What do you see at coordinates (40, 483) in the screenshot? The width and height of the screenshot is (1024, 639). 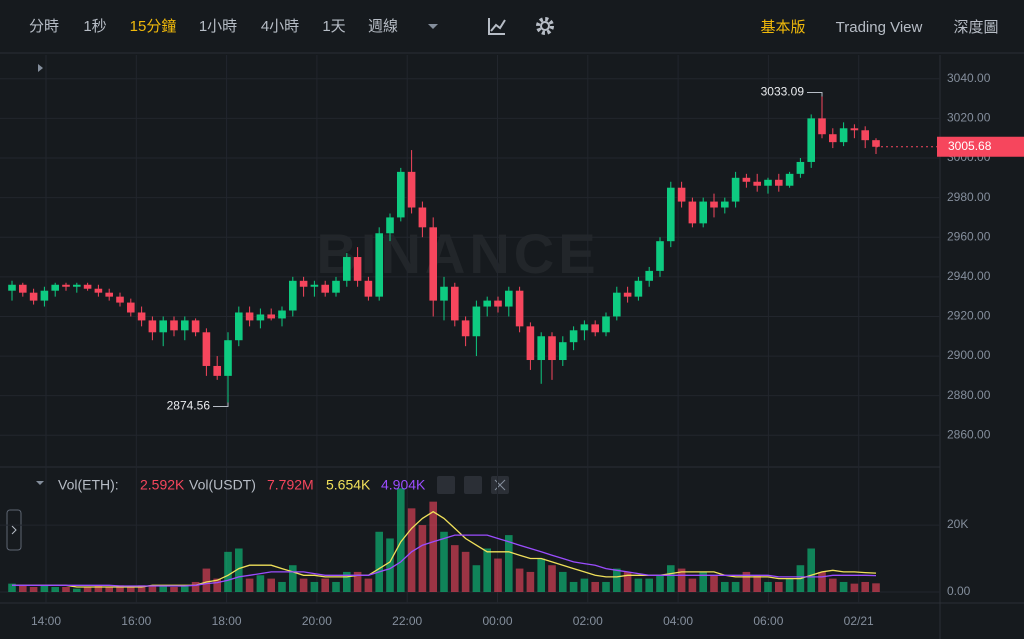 I see `volume-collapse` at bounding box center [40, 483].